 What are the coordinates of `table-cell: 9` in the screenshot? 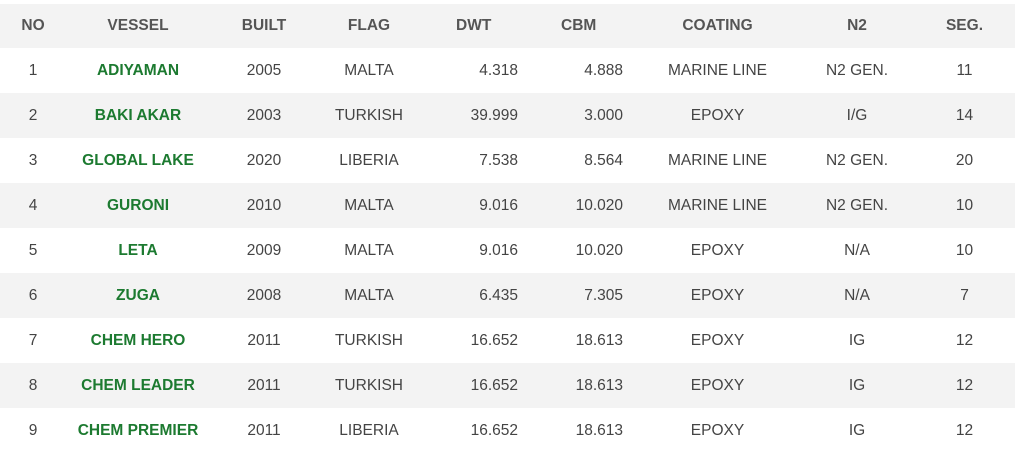 It's located at (33, 430).